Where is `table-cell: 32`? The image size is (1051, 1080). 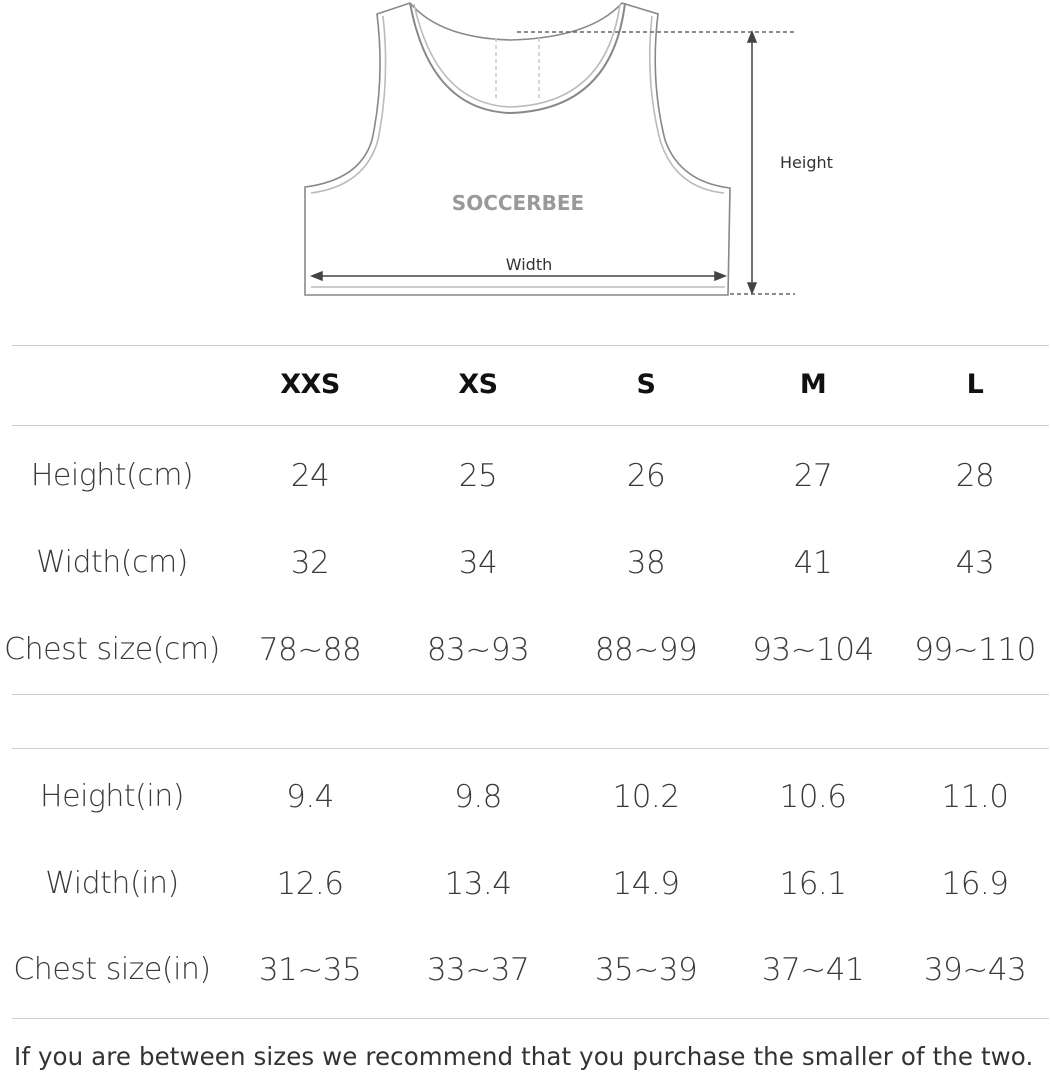
table-cell: 32 is located at coordinates (310, 563).